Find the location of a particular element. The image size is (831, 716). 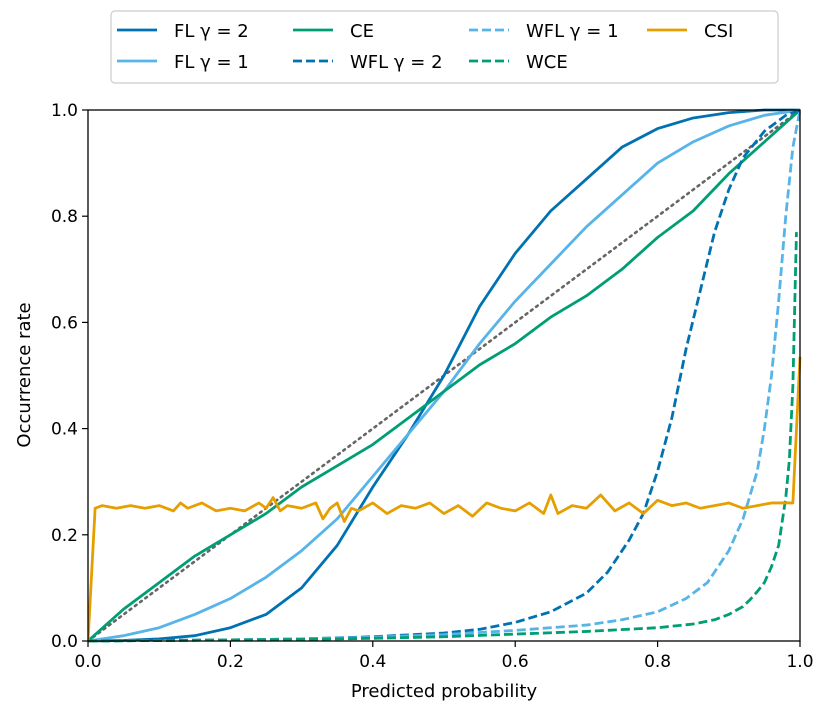

legend-label-csi: CSI is located at coordinates (718, 31).